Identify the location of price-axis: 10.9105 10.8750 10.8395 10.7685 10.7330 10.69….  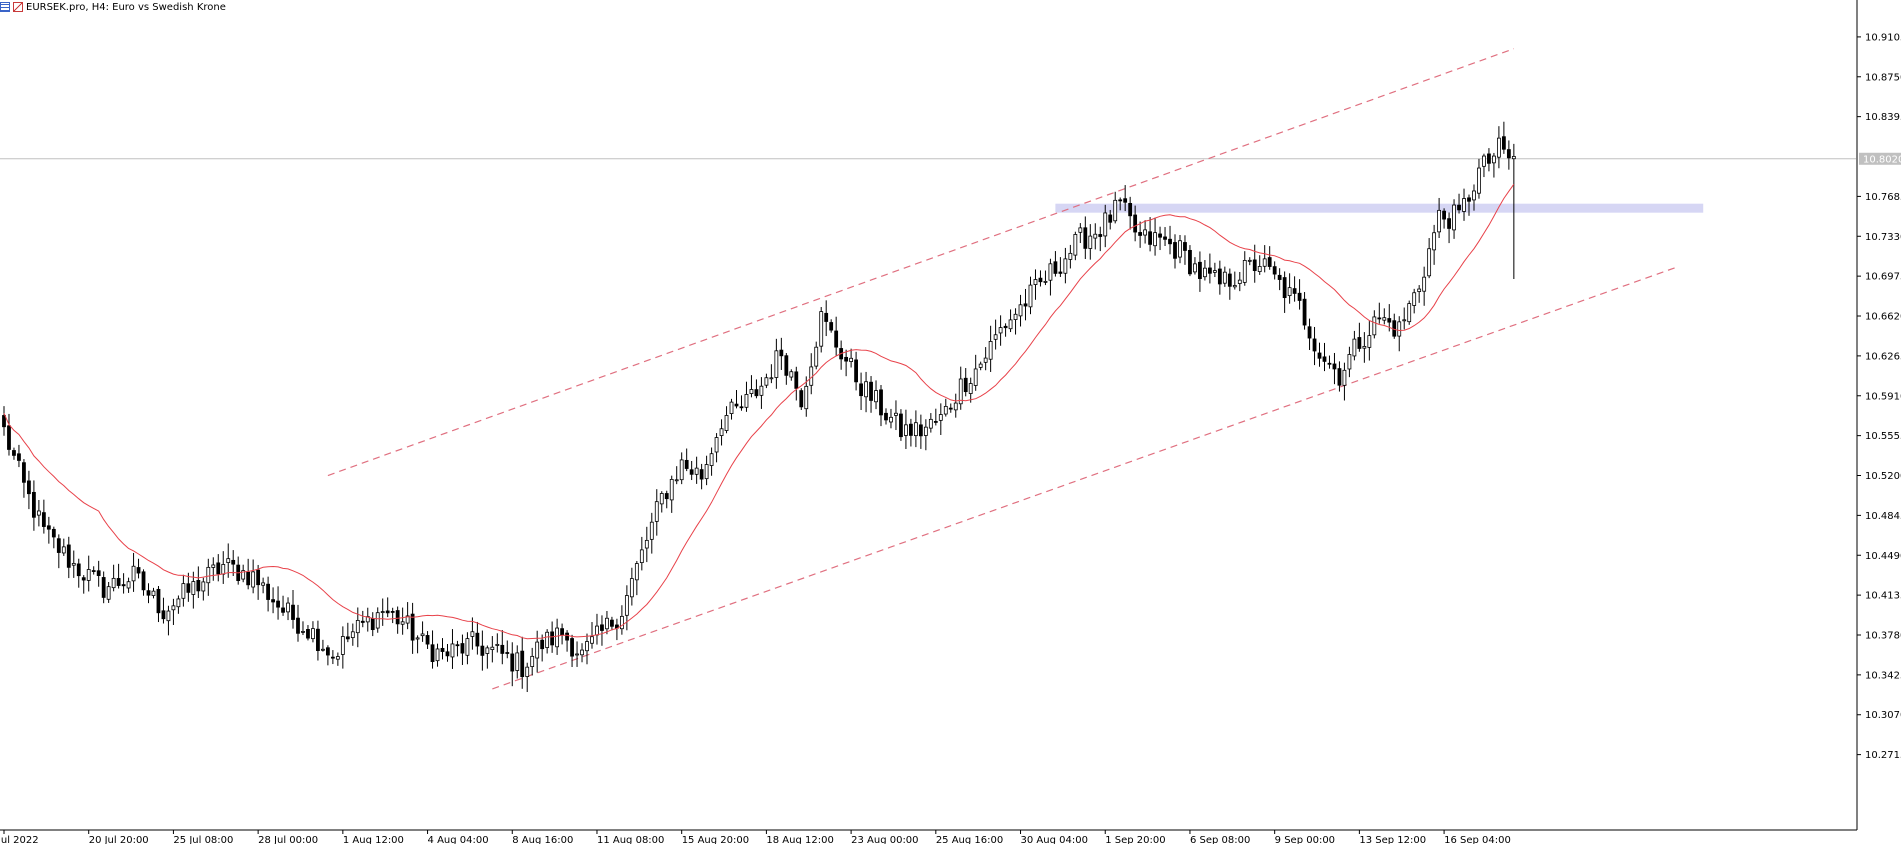
(1878, 415).